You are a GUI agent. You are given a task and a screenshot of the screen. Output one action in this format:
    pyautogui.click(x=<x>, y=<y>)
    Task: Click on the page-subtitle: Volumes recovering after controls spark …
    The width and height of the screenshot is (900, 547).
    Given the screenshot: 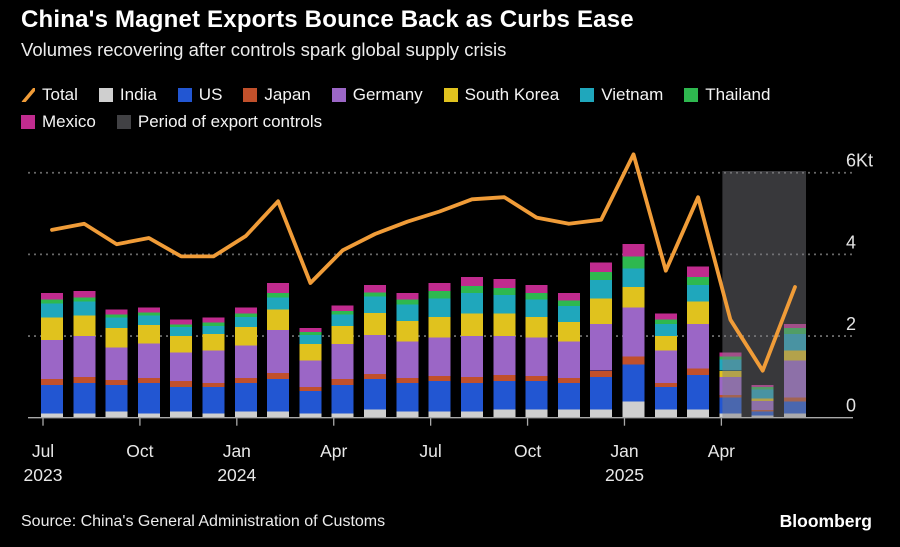 What is the action you would take?
    pyautogui.click(x=264, y=49)
    